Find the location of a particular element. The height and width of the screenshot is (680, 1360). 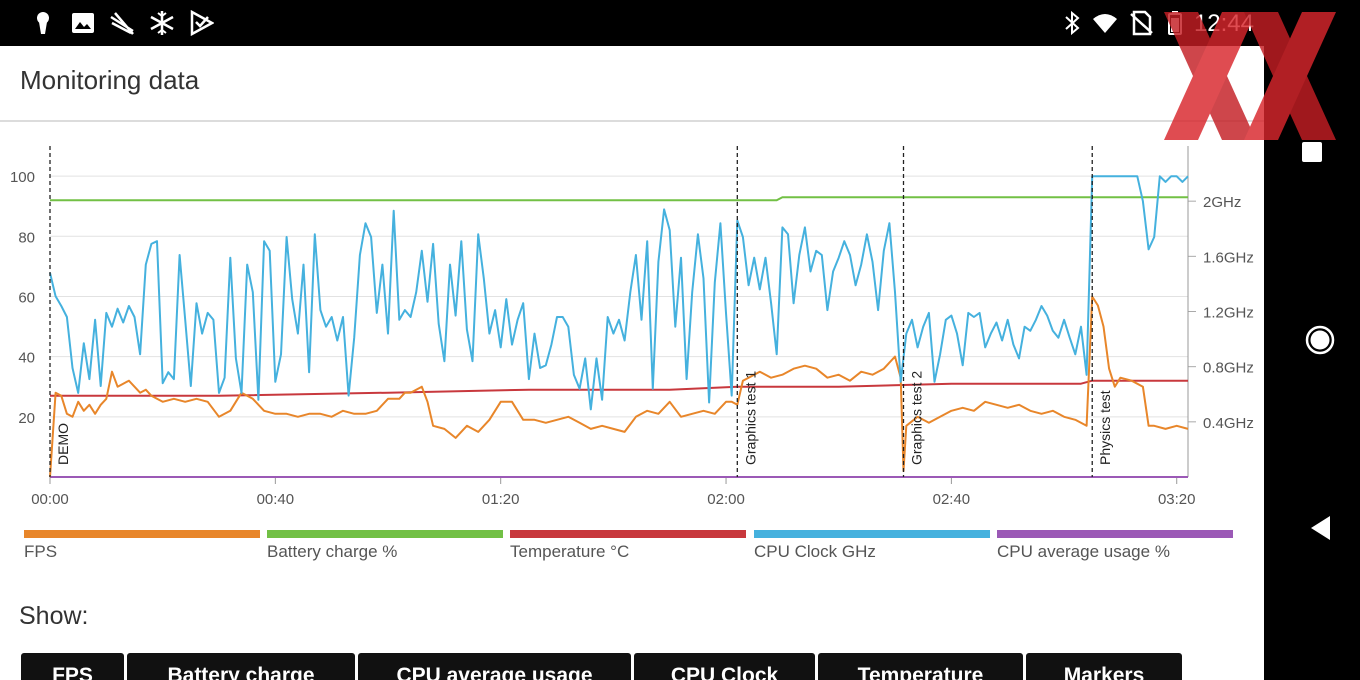

x-tick-label: 03:20 is located at coordinates (1177, 499).